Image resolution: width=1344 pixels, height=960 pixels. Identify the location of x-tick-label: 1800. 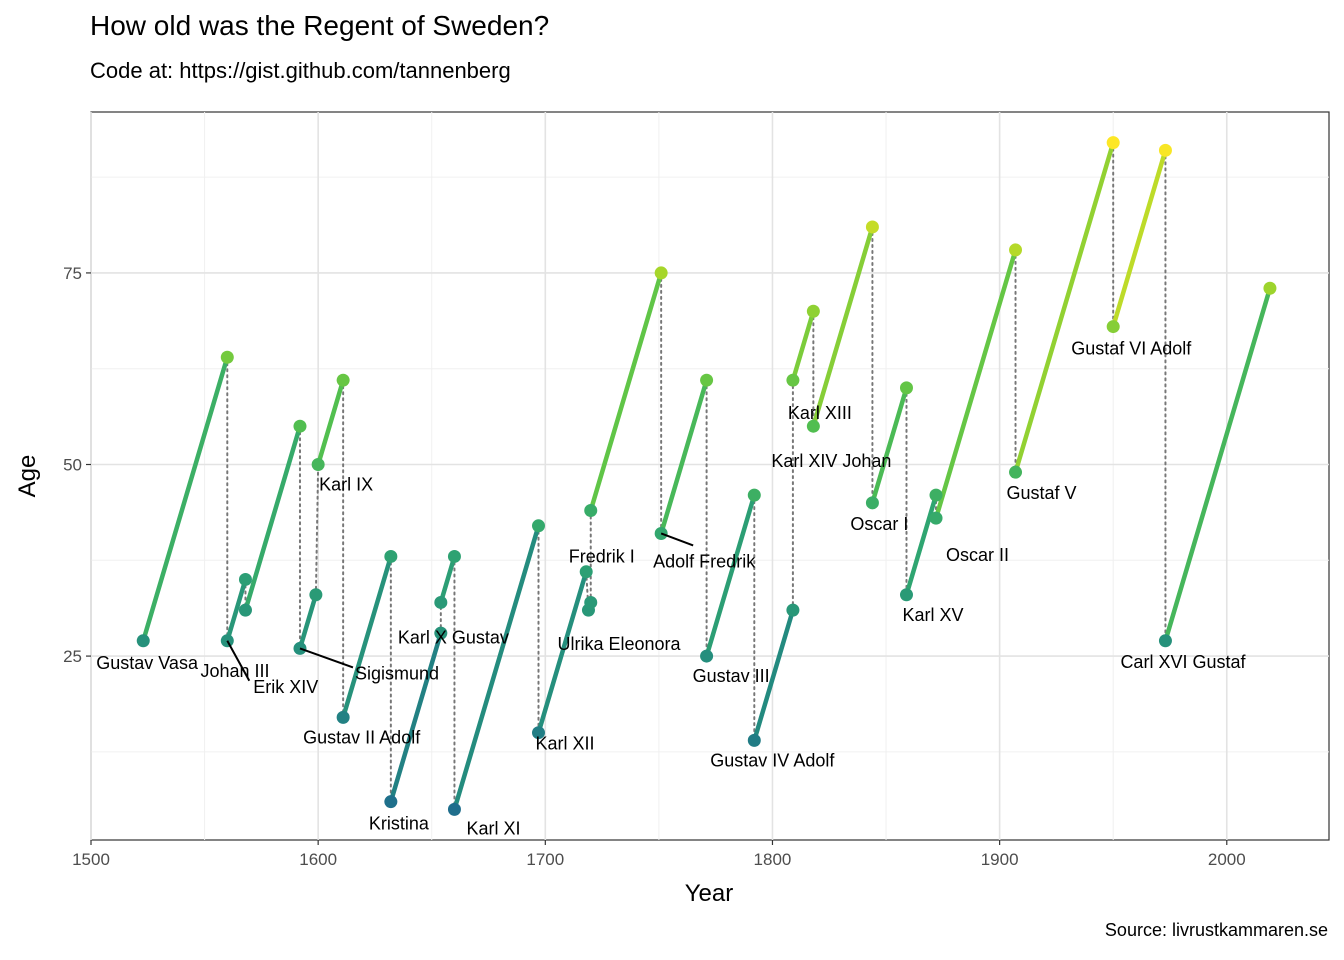
(773, 859).